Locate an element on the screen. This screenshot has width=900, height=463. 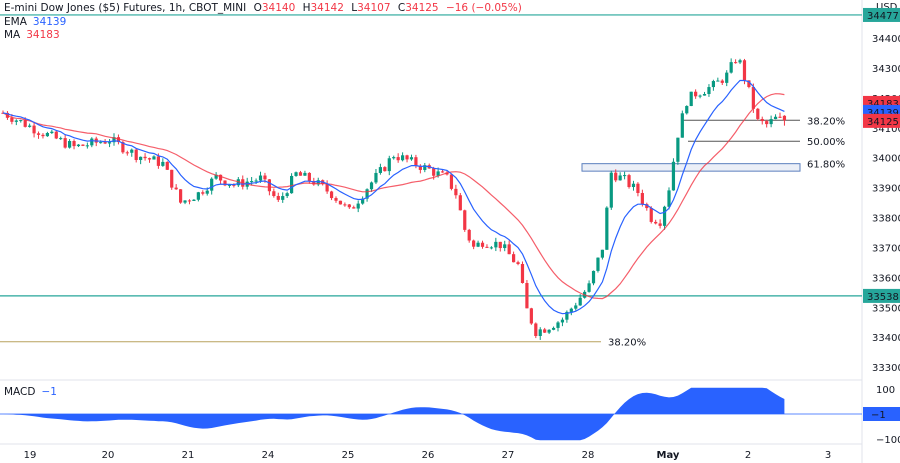
fib-zone-box is located at coordinates (691, 167).